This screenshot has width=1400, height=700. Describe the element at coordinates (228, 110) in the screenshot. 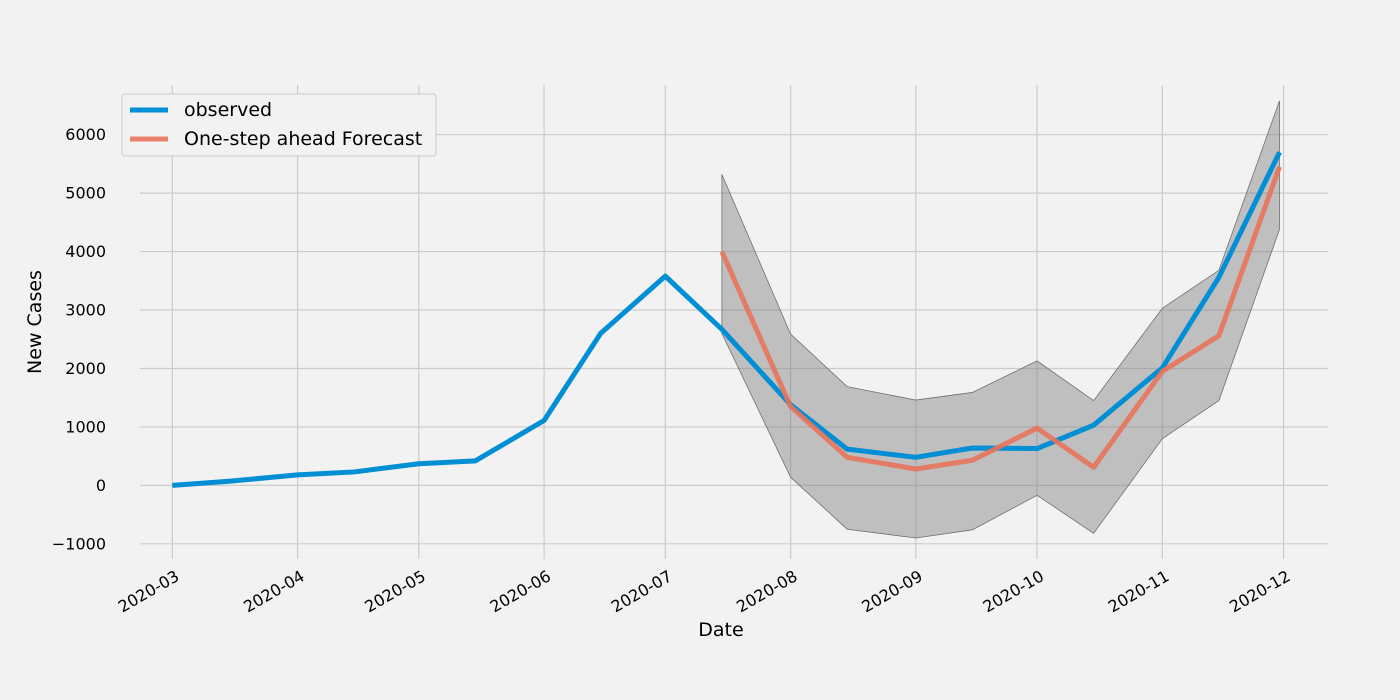

I see `legend-label: observed` at that location.